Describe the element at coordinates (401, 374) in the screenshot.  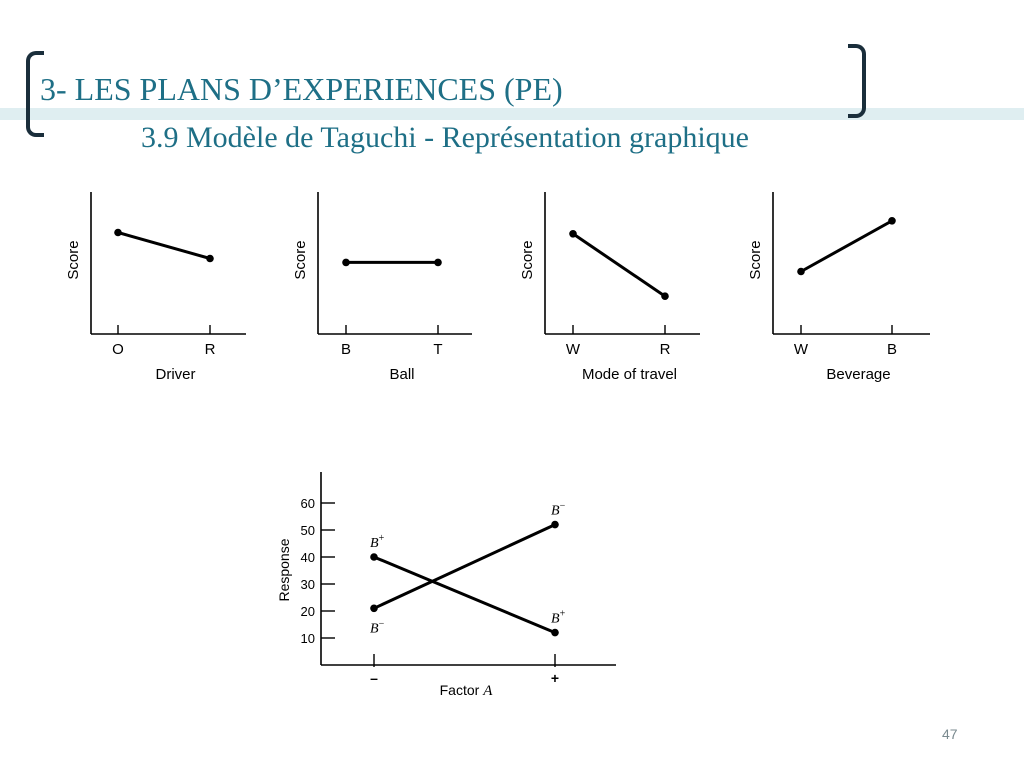
I see `x-axis-label: Ball` at that location.